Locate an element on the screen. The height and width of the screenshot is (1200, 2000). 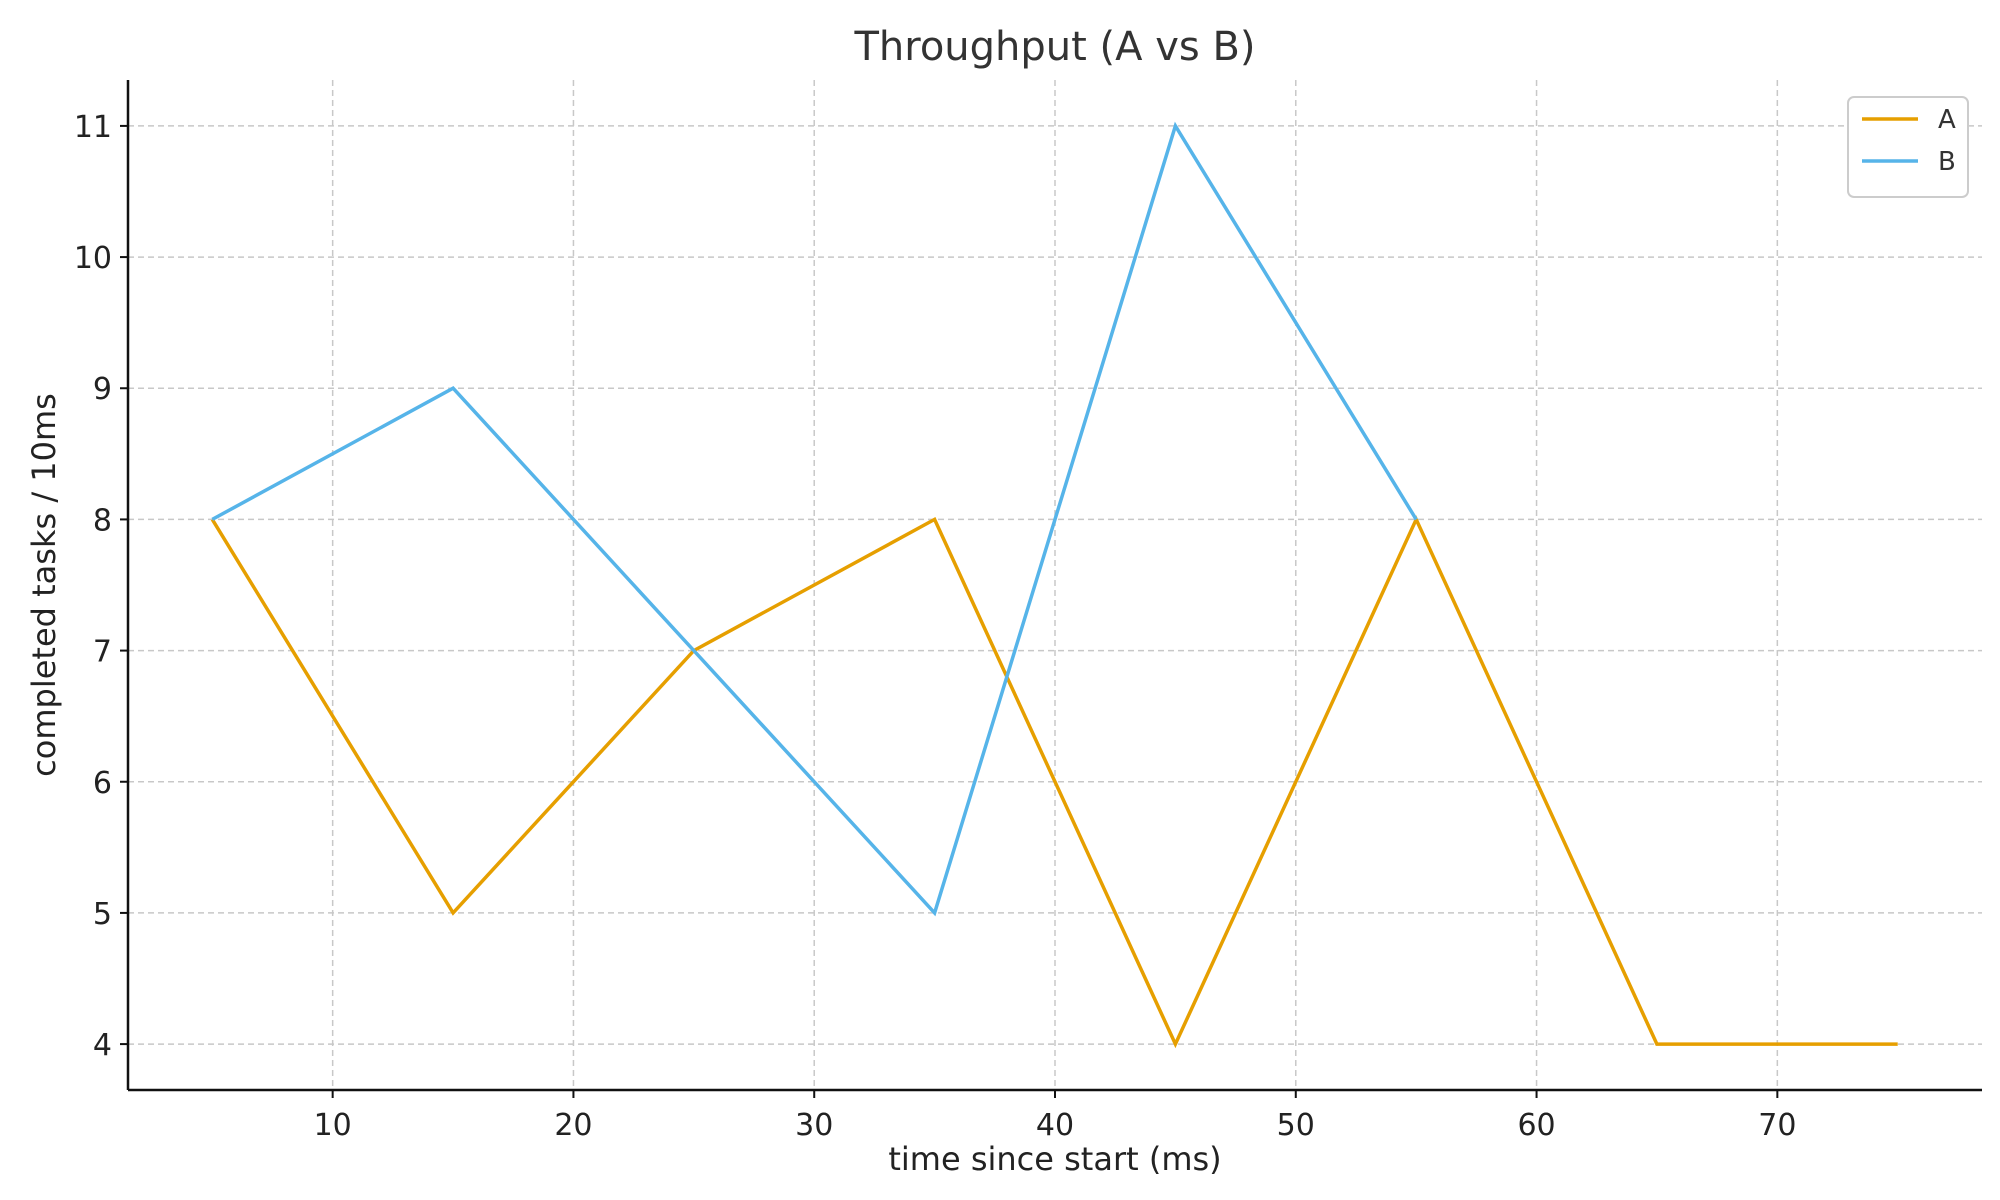
x-axis-label: time since start (ms) is located at coordinates (1054, 1159).